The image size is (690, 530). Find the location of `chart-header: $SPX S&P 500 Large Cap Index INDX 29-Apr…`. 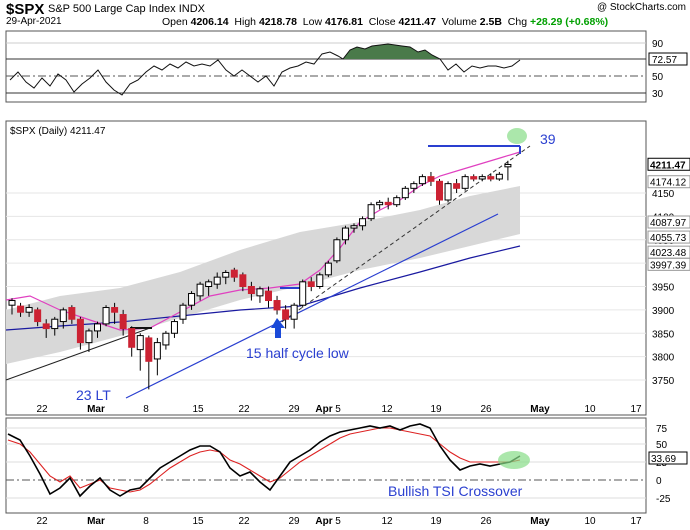

chart-header: $SPX S&P 500 Large Cap Index INDX 29-Apr… is located at coordinates (348, 14).